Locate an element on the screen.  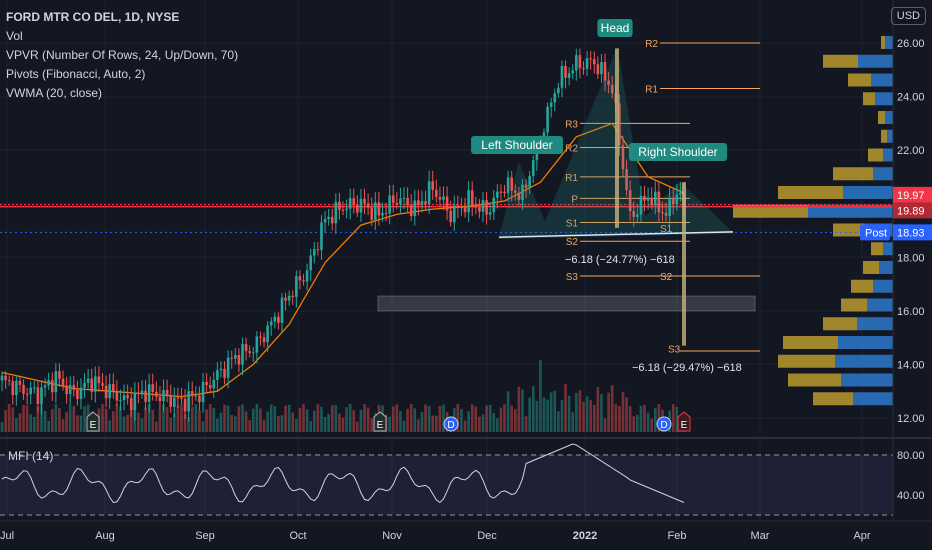
pivot-label: R2 is located at coordinates (571, 148).